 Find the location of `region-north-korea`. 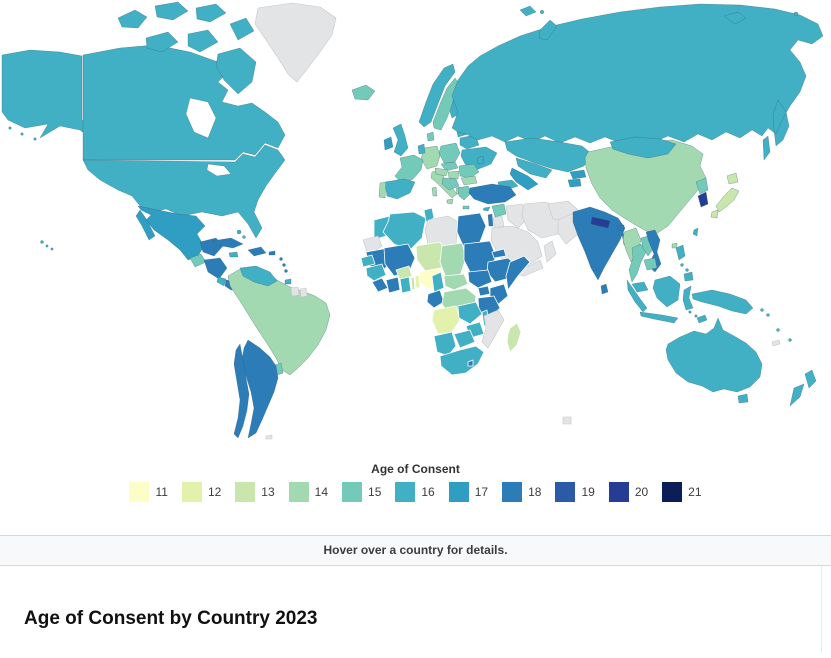

region-north-korea is located at coordinates (702, 186).